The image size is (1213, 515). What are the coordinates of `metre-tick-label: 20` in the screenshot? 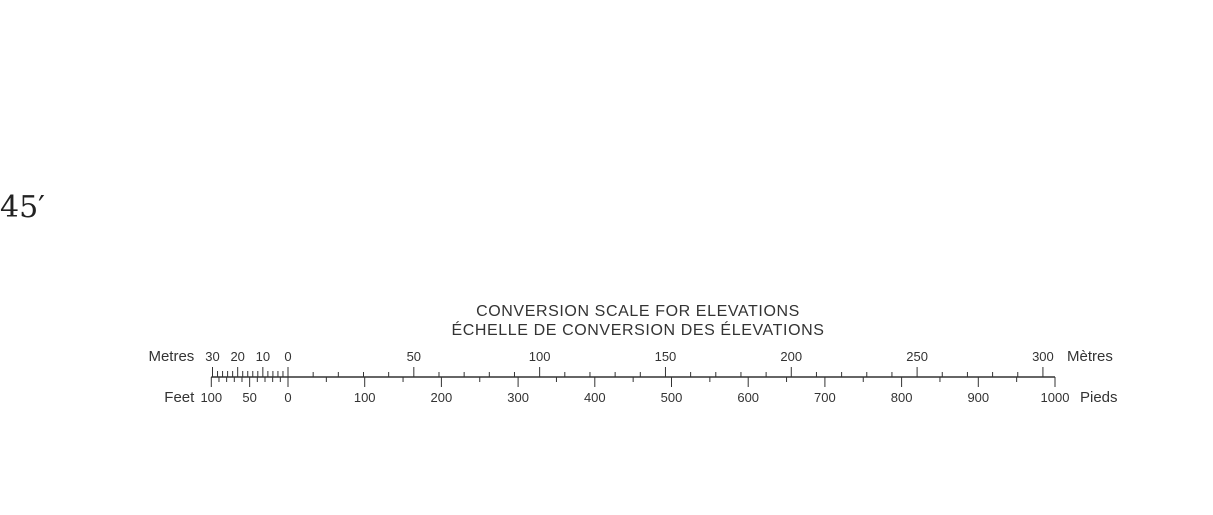 It's located at (237, 356).